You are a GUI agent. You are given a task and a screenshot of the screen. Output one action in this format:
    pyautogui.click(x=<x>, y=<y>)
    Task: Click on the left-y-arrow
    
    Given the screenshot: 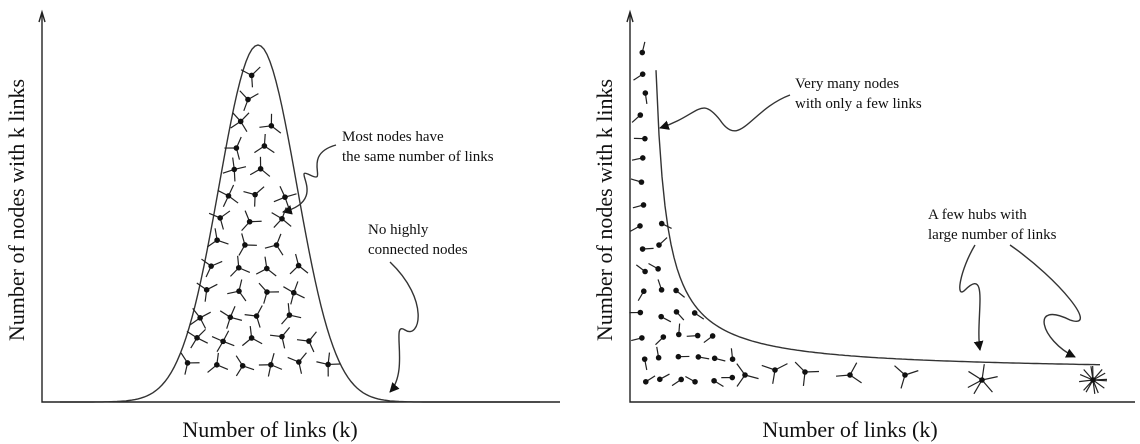 What is the action you would take?
    pyautogui.click(x=42, y=16)
    